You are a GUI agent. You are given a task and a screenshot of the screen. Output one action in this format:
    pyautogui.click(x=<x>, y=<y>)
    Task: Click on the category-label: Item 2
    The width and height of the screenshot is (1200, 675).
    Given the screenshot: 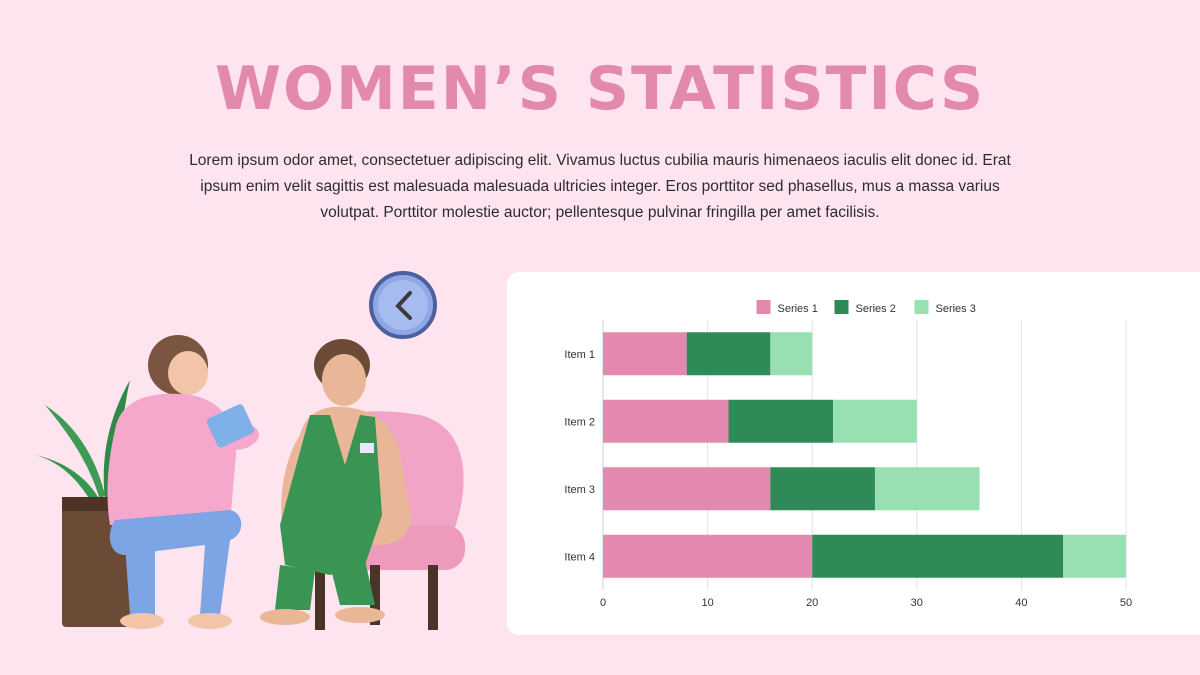 What is the action you would take?
    pyautogui.click(x=579, y=422)
    